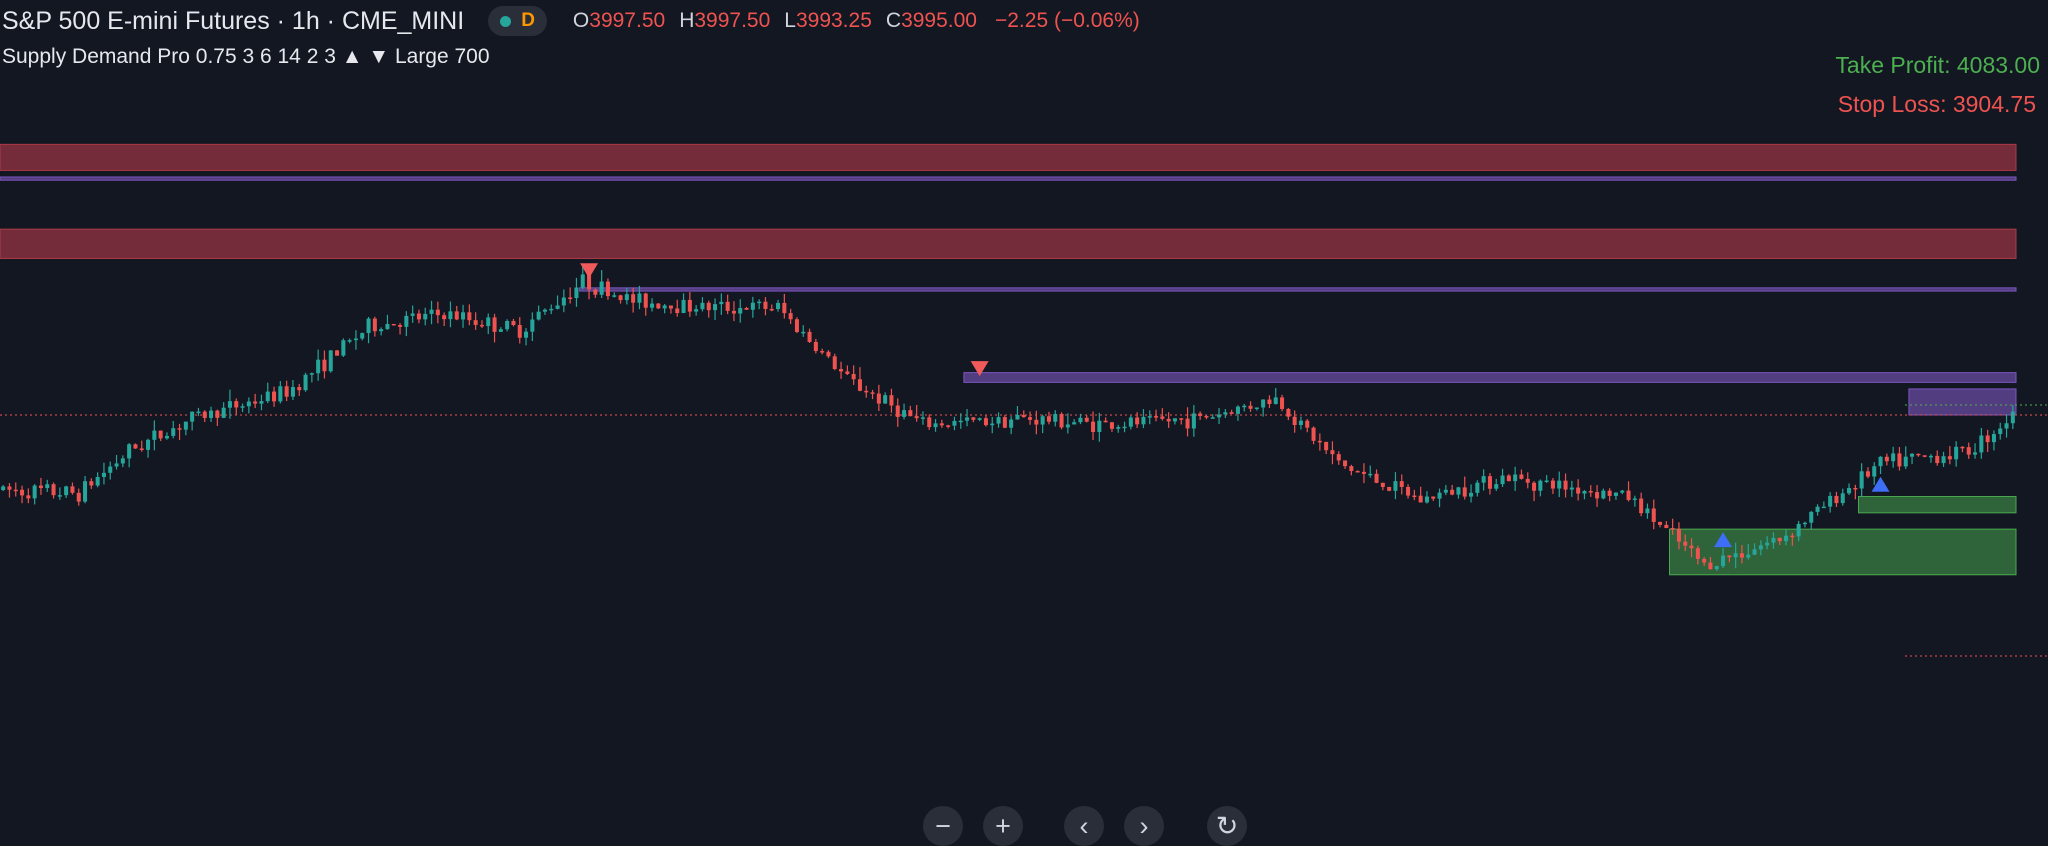  I want to click on zoom-out-button: −, so click(943, 826).